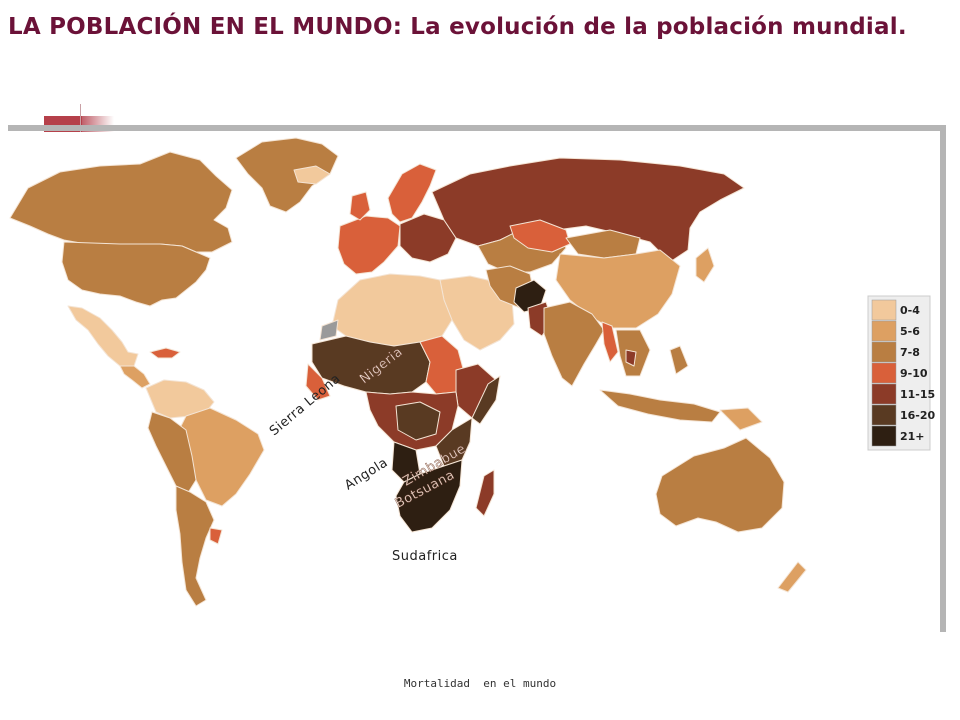 This screenshot has width=960, height=720. Describe the element at coordinates (136, 274) in the screenshot. I see `region-usa` at that location.